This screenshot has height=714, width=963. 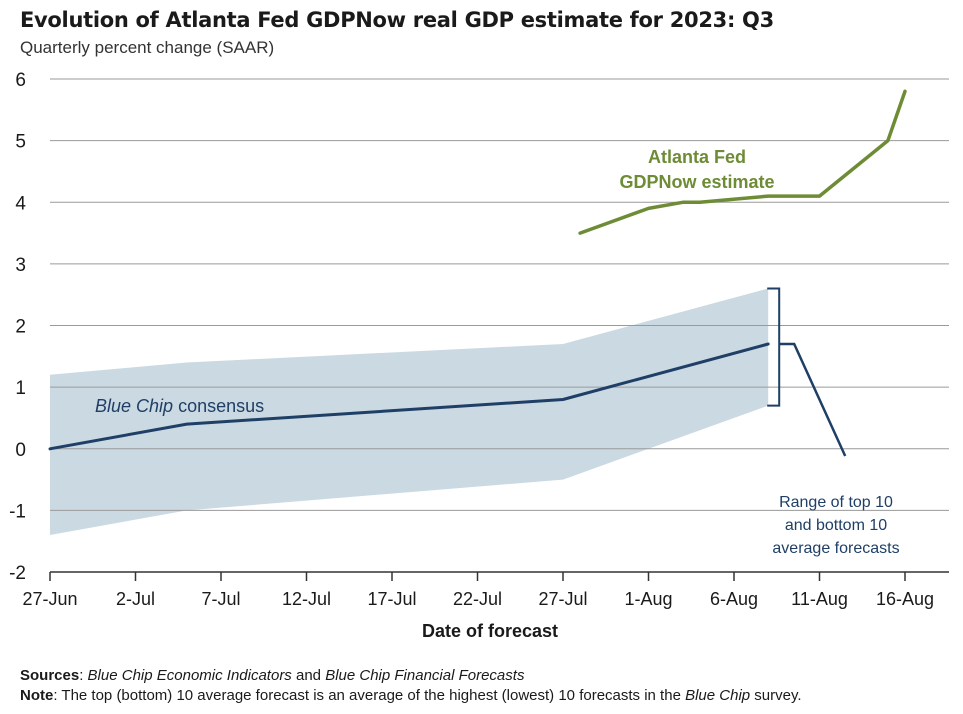 I want to click on y-tick-label: 0, so click(x=20, y=450).